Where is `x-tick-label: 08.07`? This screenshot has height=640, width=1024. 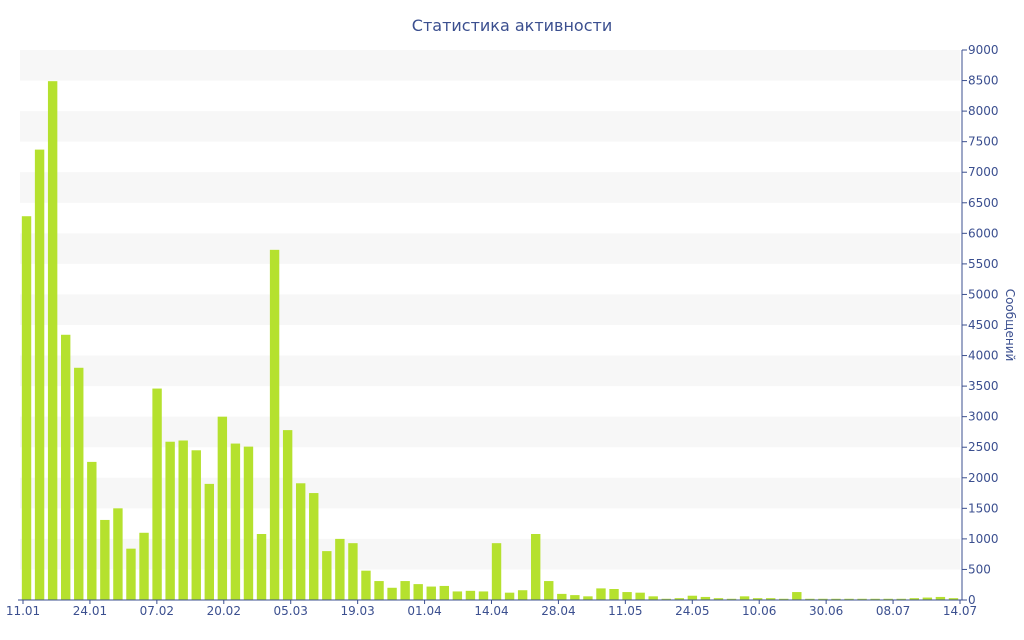 x-tick-label: 08.07 is located at coordinates (893, 611).